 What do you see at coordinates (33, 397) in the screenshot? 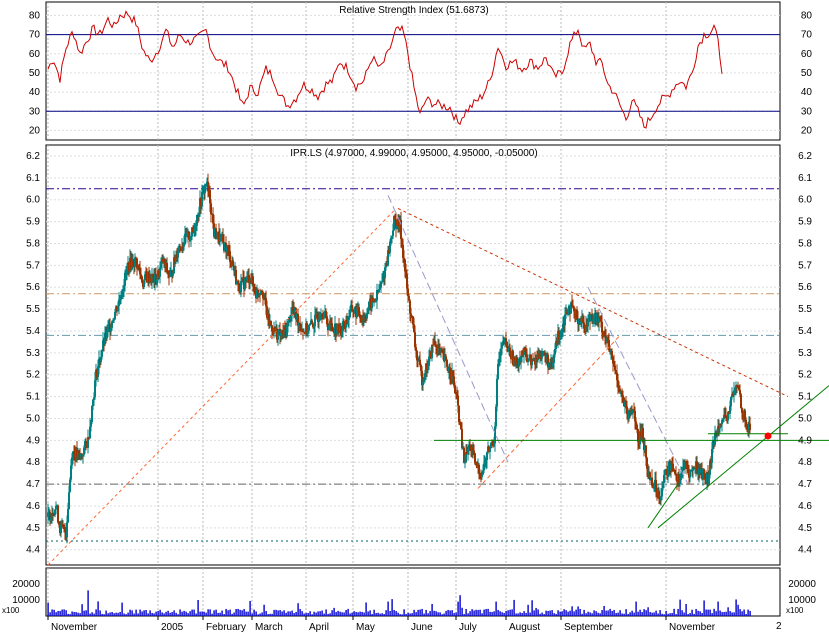
I see `price-y-tick-label: 5.1` at bounding box center [33, 397].